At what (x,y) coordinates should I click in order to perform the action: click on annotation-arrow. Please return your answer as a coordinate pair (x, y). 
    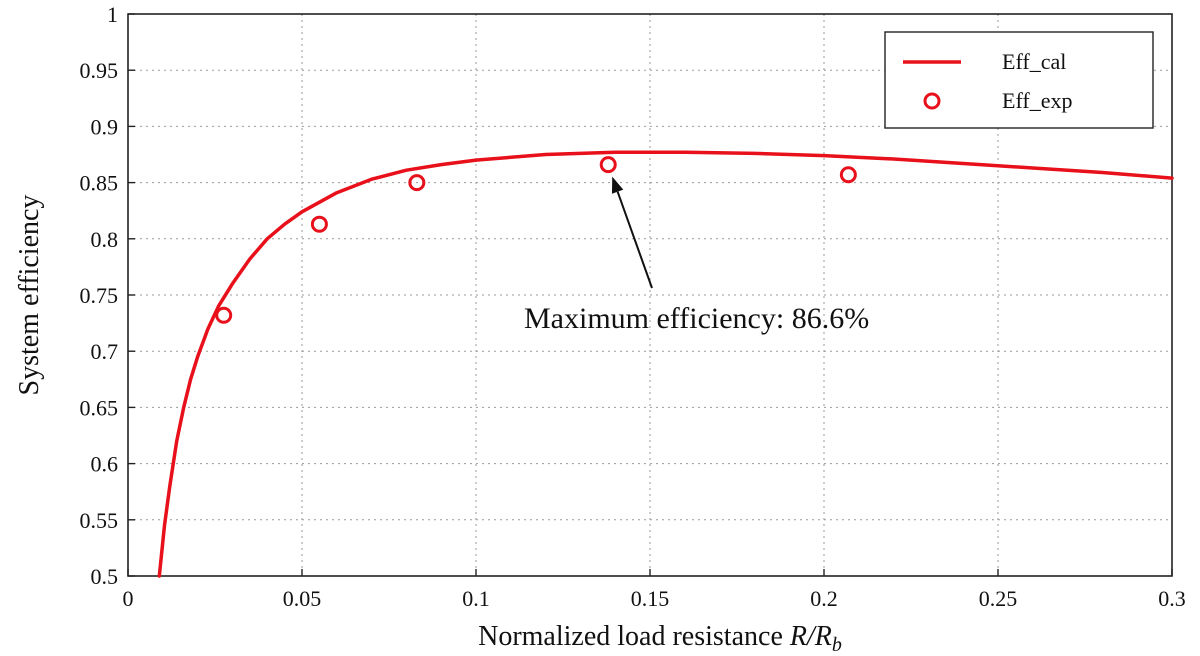
    Looking at the image, I should click on (634, 240).